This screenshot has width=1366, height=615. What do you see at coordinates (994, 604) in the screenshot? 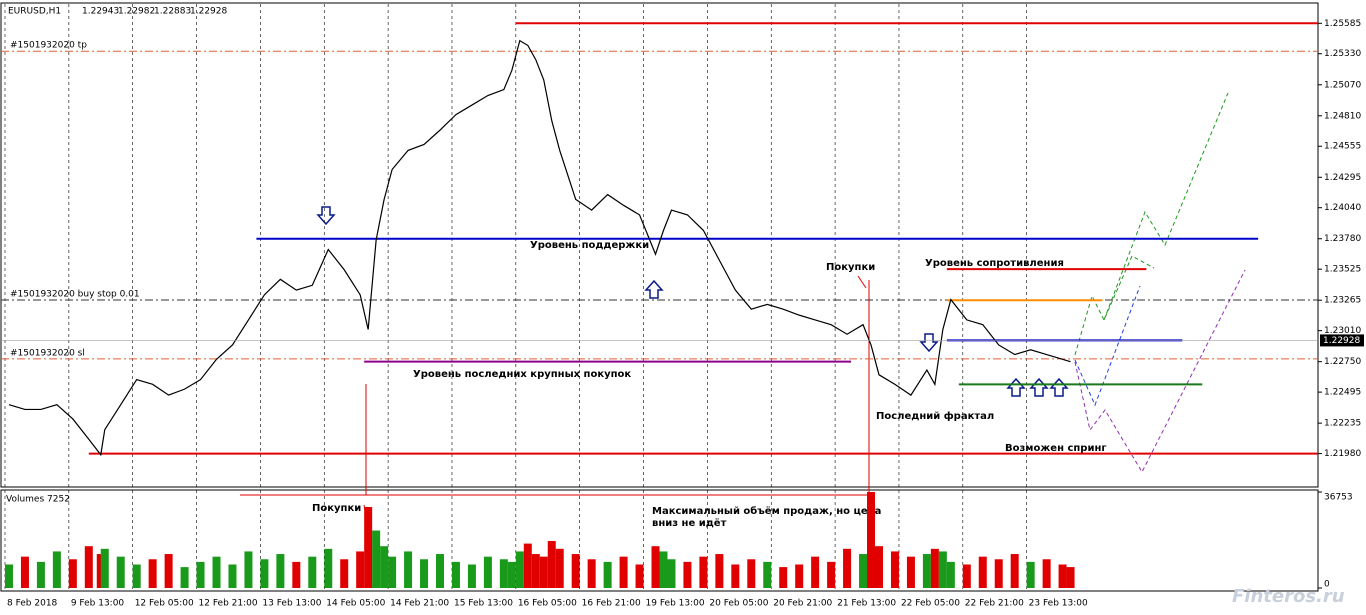
I see `x-tick-label: 22 Feb 21:00` at bounding box center [994, 604].